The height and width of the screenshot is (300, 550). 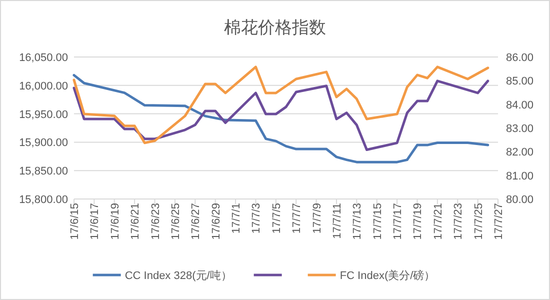 I want to click on y-tick-label: 15,900.00, so click(x=43, y=143).